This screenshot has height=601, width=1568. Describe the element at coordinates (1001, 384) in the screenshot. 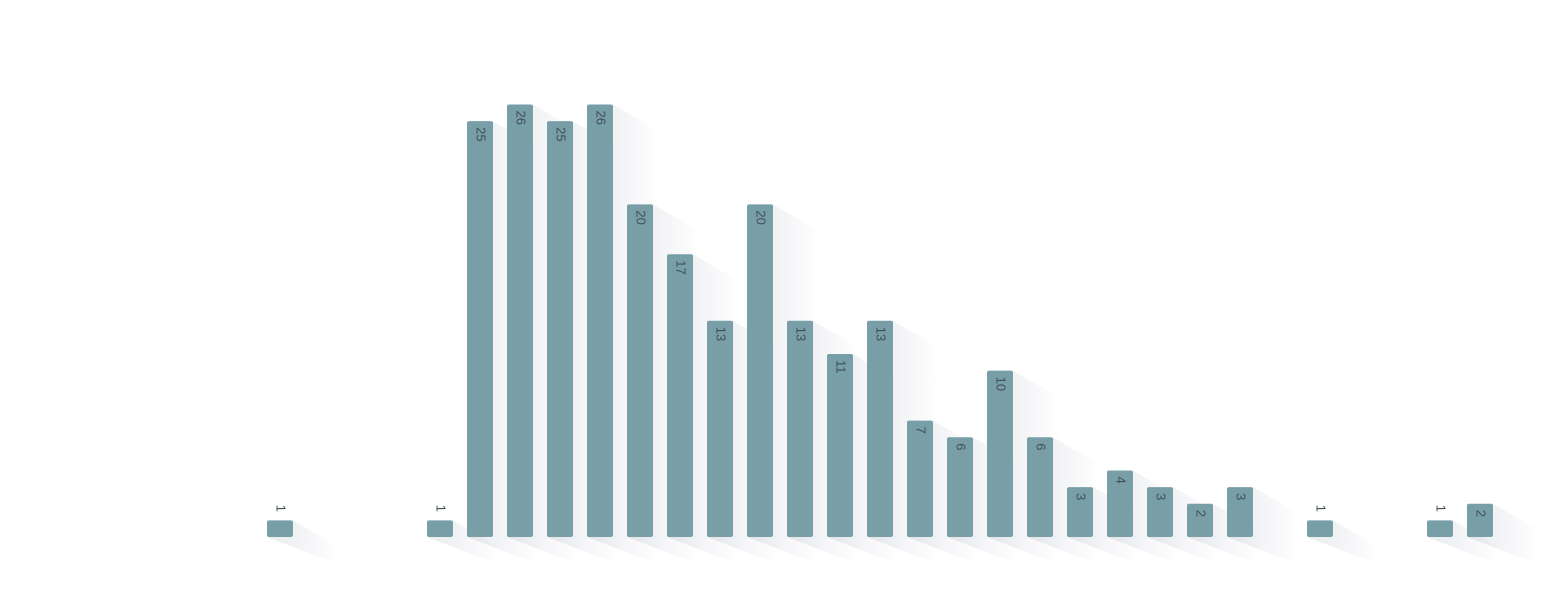

I see `data-label: 10` at that location.